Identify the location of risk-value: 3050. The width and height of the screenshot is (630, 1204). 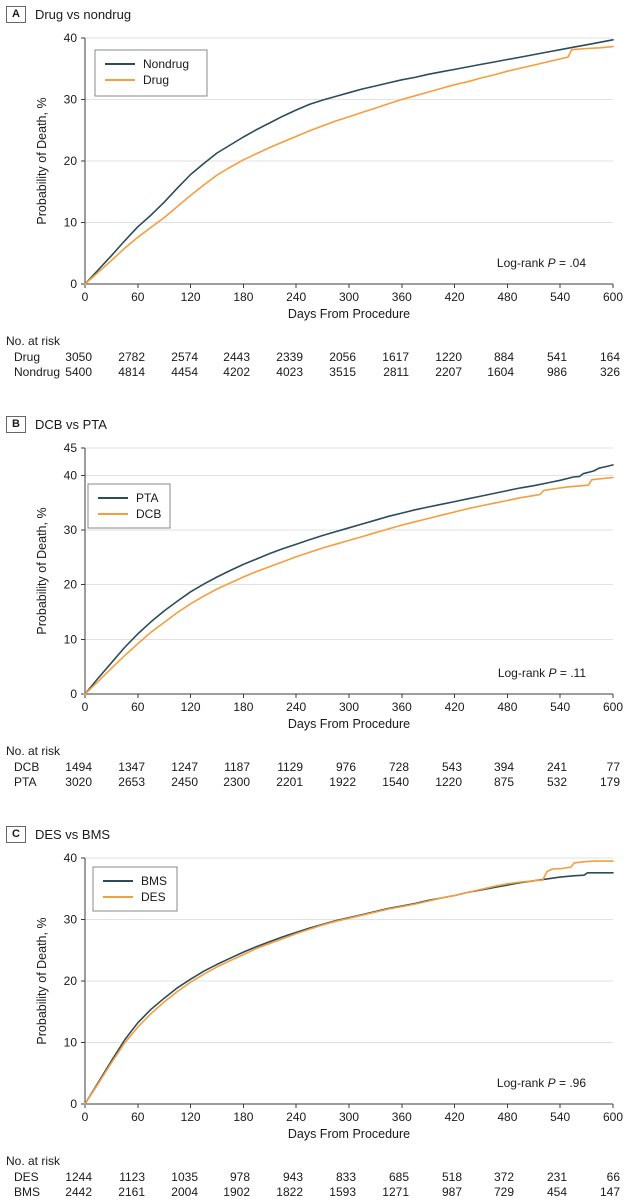
(78, 357).